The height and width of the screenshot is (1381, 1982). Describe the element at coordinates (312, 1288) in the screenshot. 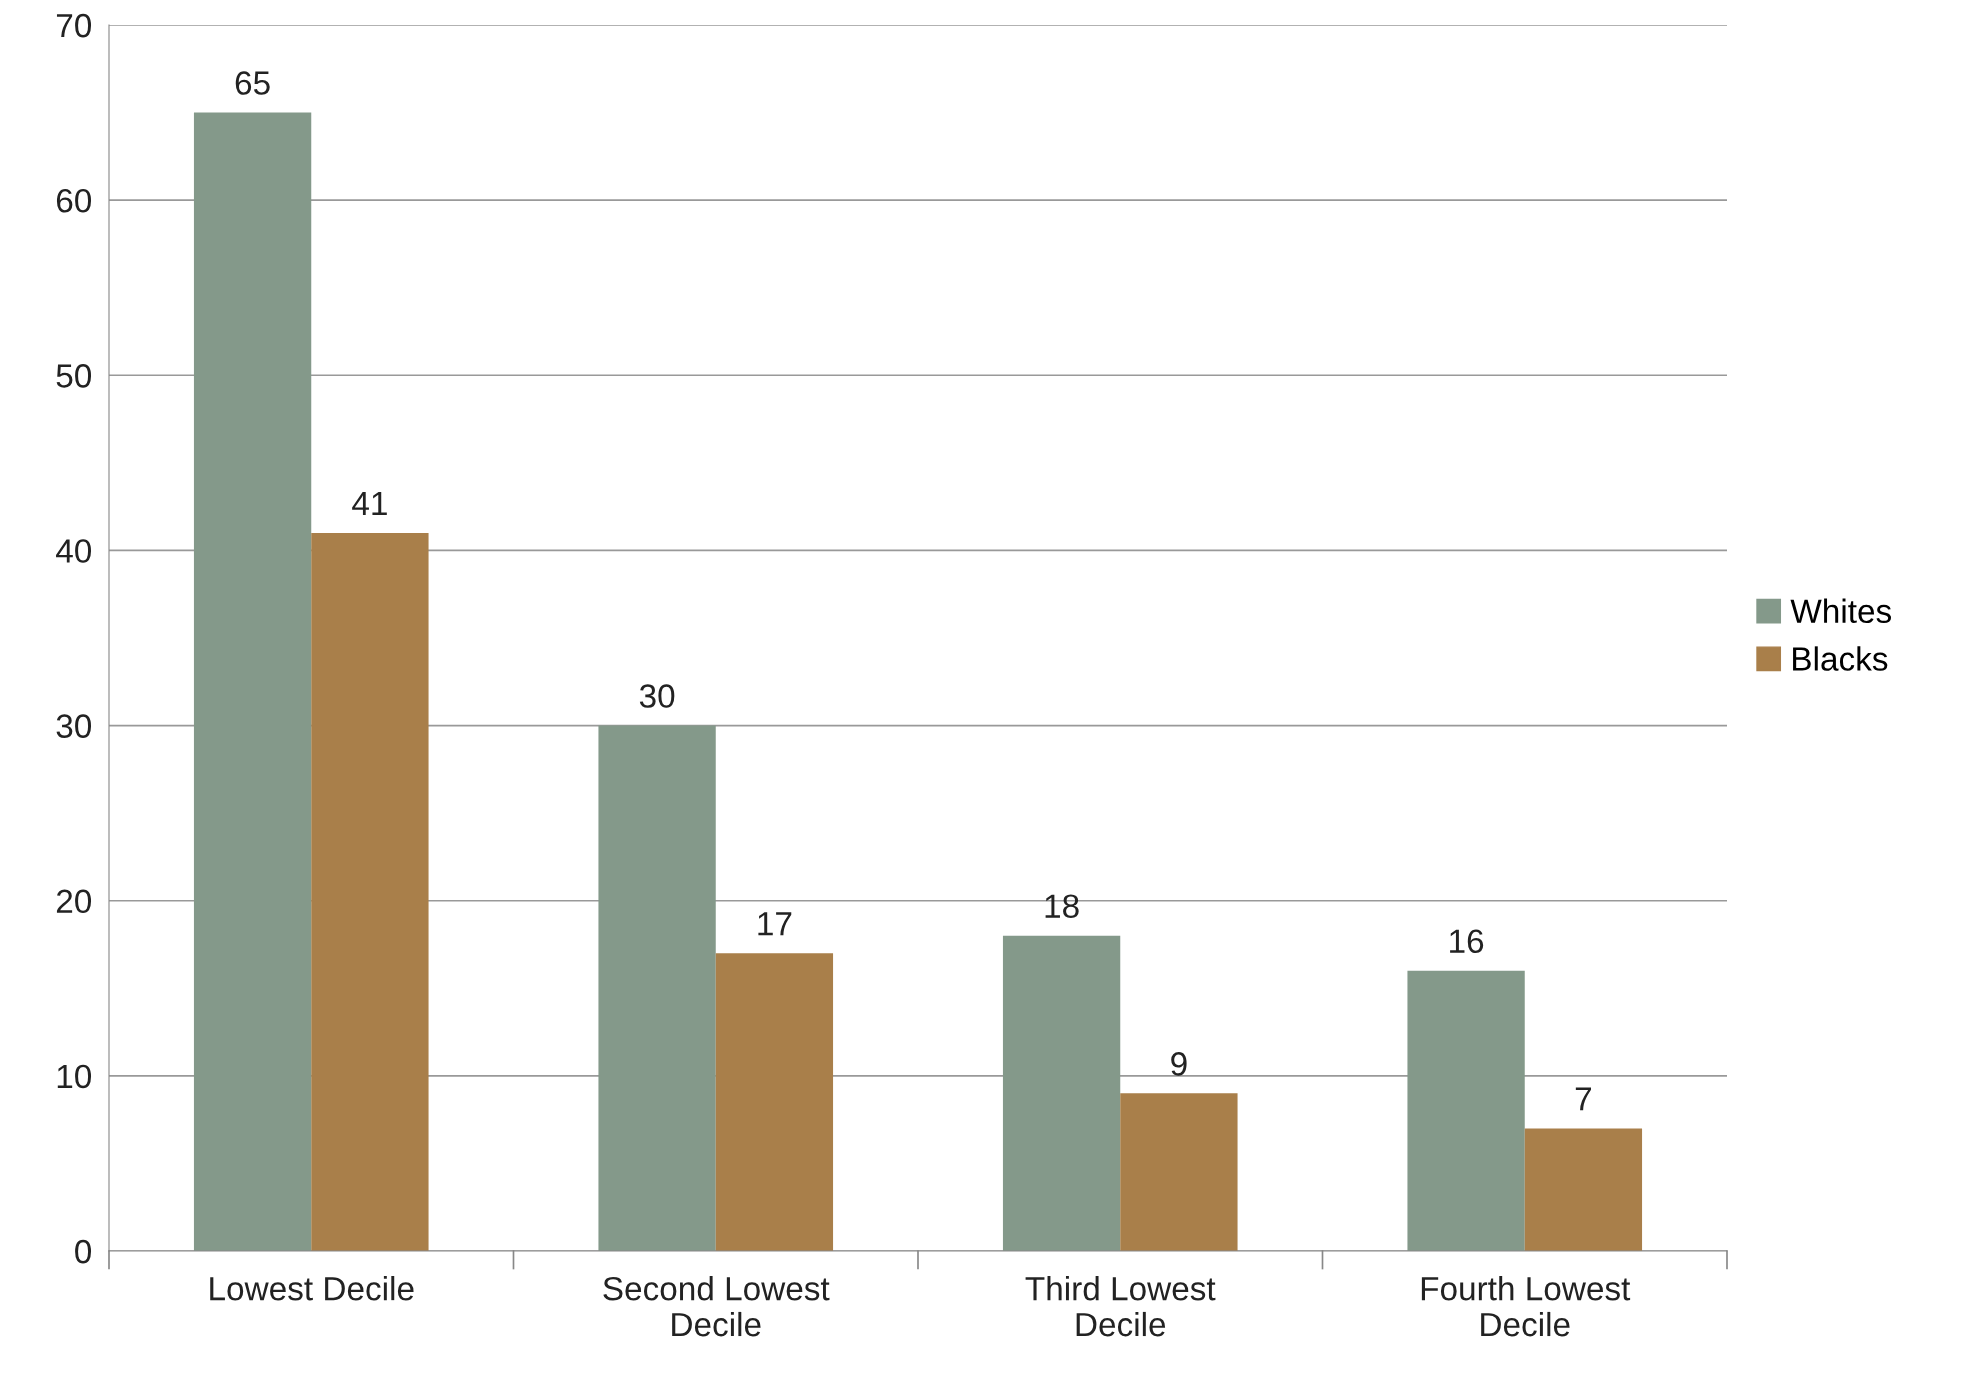

I see `x-tick-label: Lowest Decile` at that location.